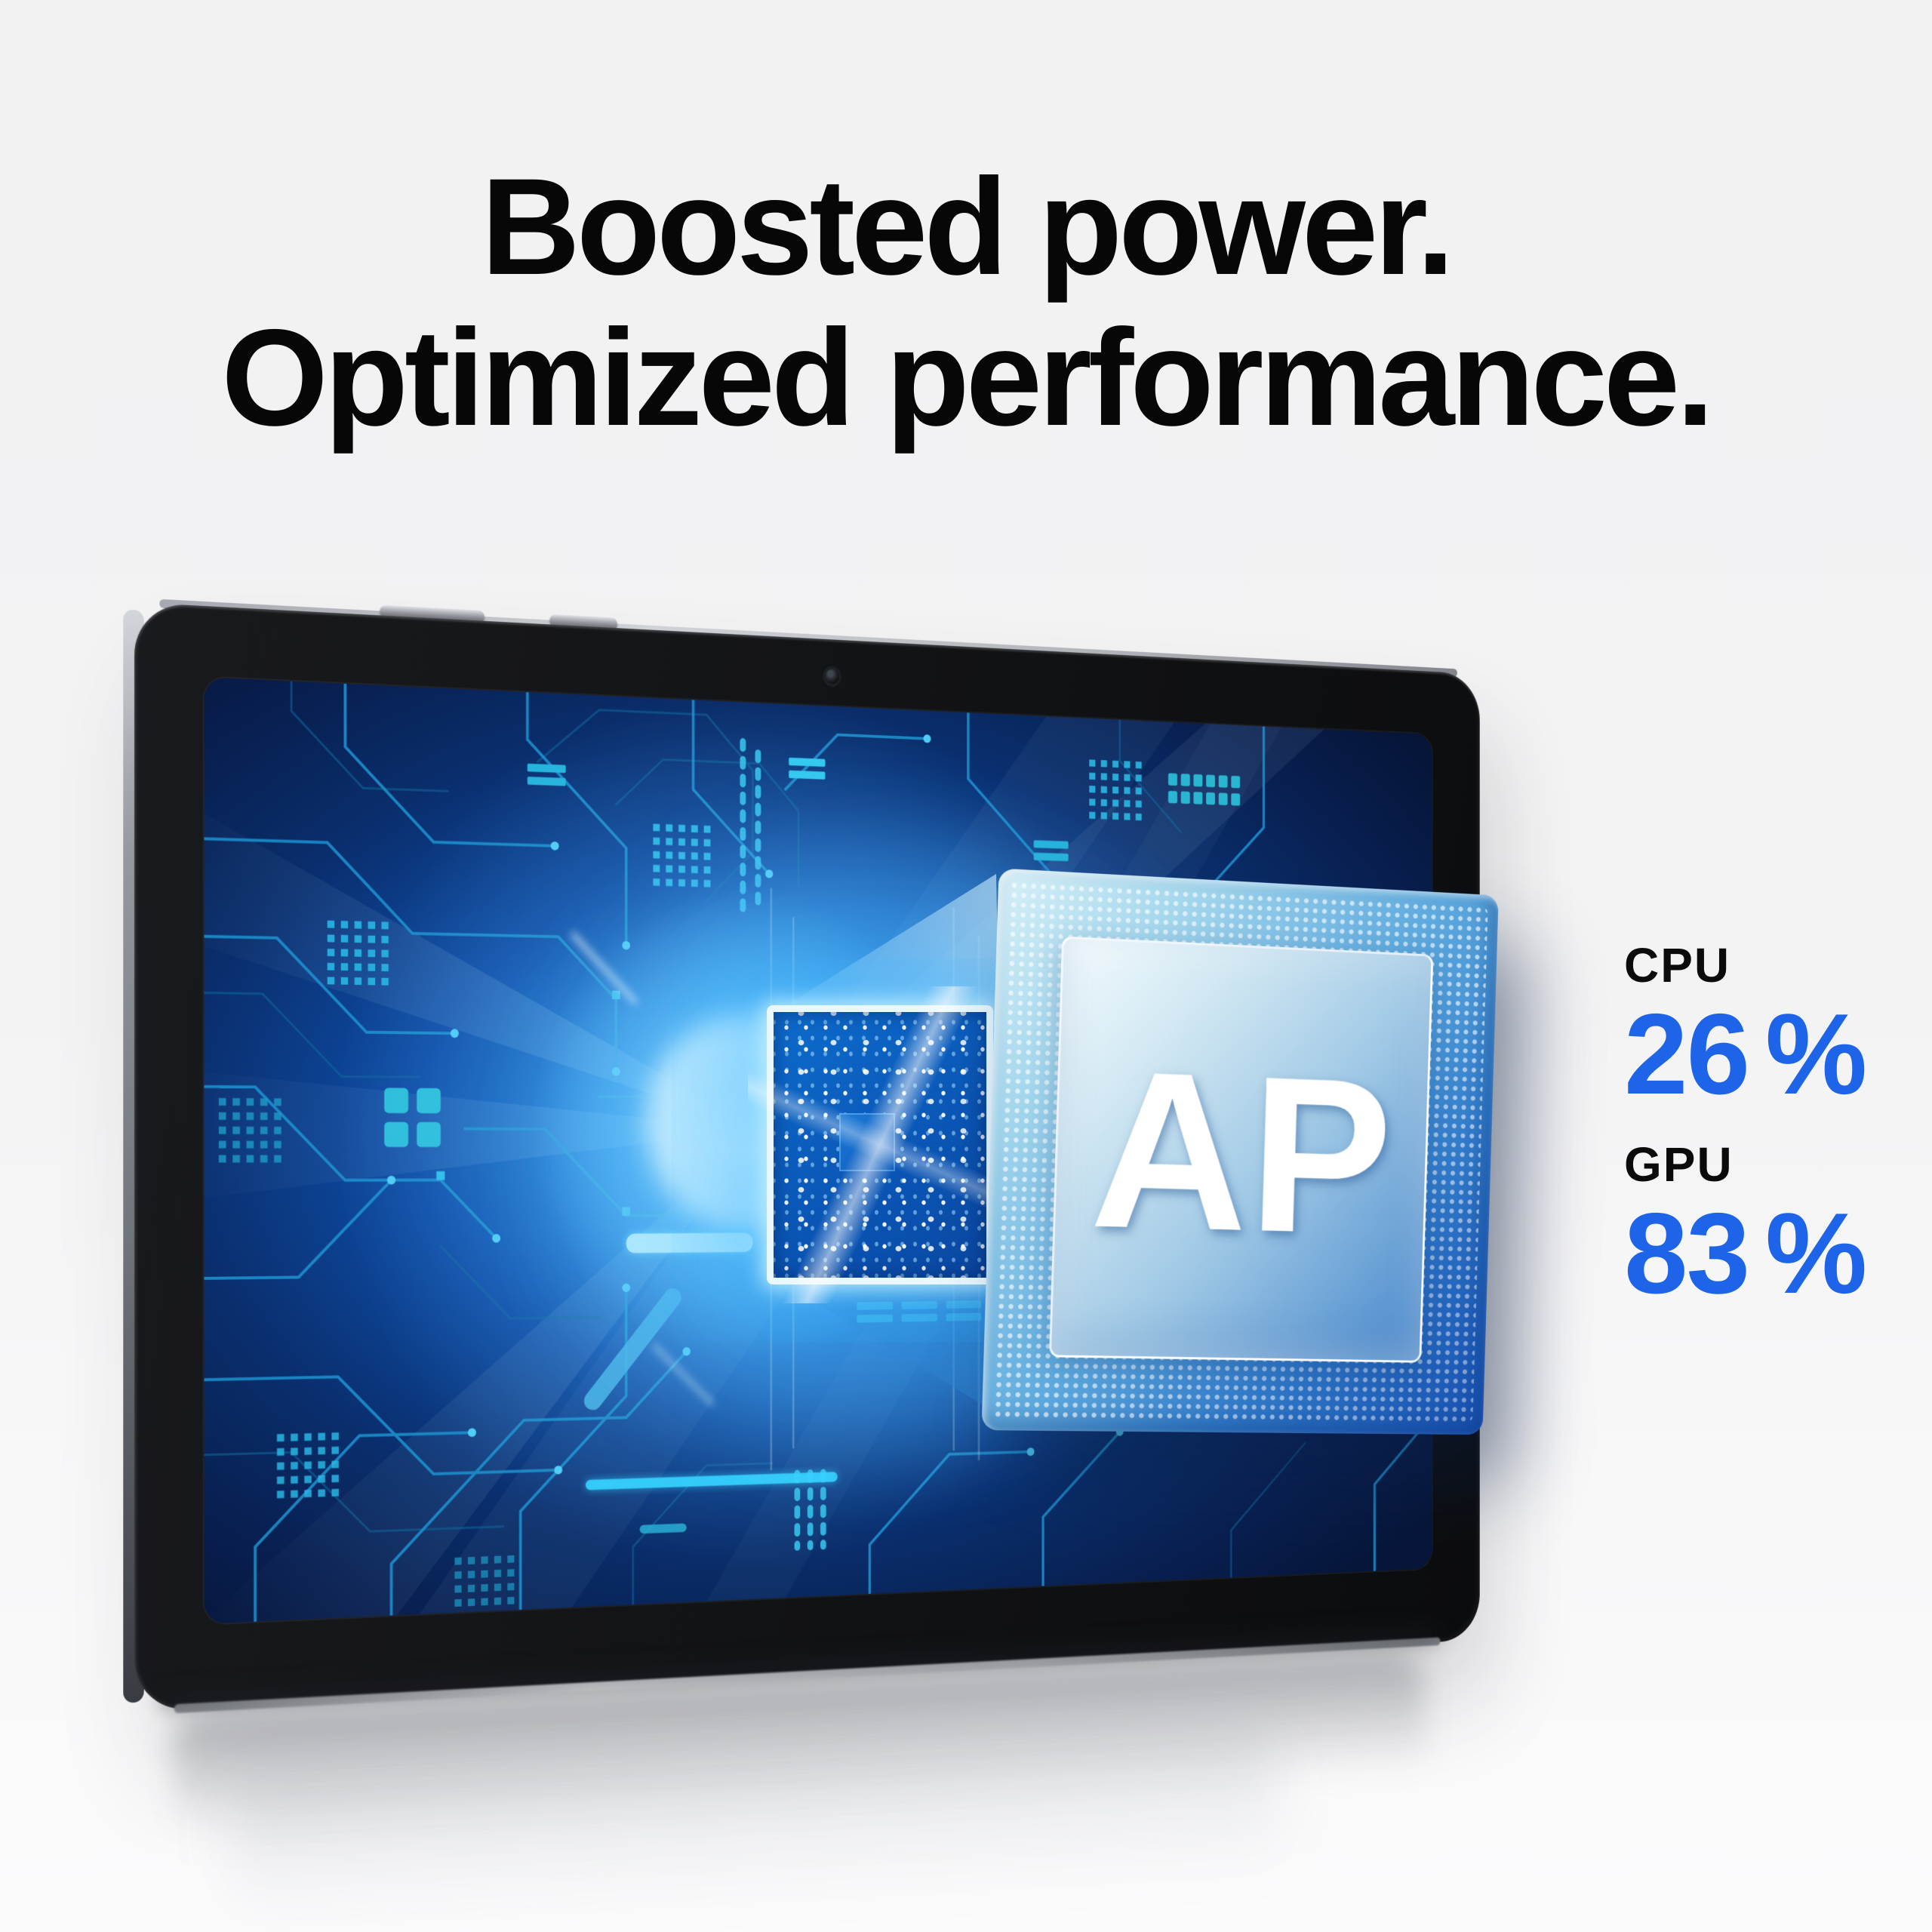  I want to click on ap-chip-label: AP, so click(1242, 1151).